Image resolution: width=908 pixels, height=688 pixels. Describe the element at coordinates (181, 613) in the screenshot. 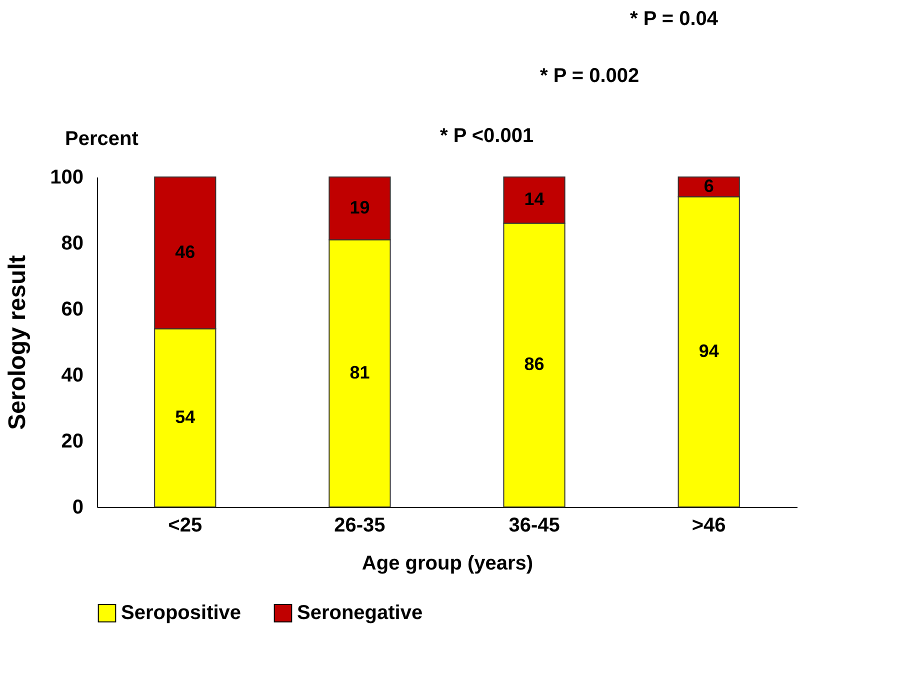

I see `legend-label: Seropositive` at that location.